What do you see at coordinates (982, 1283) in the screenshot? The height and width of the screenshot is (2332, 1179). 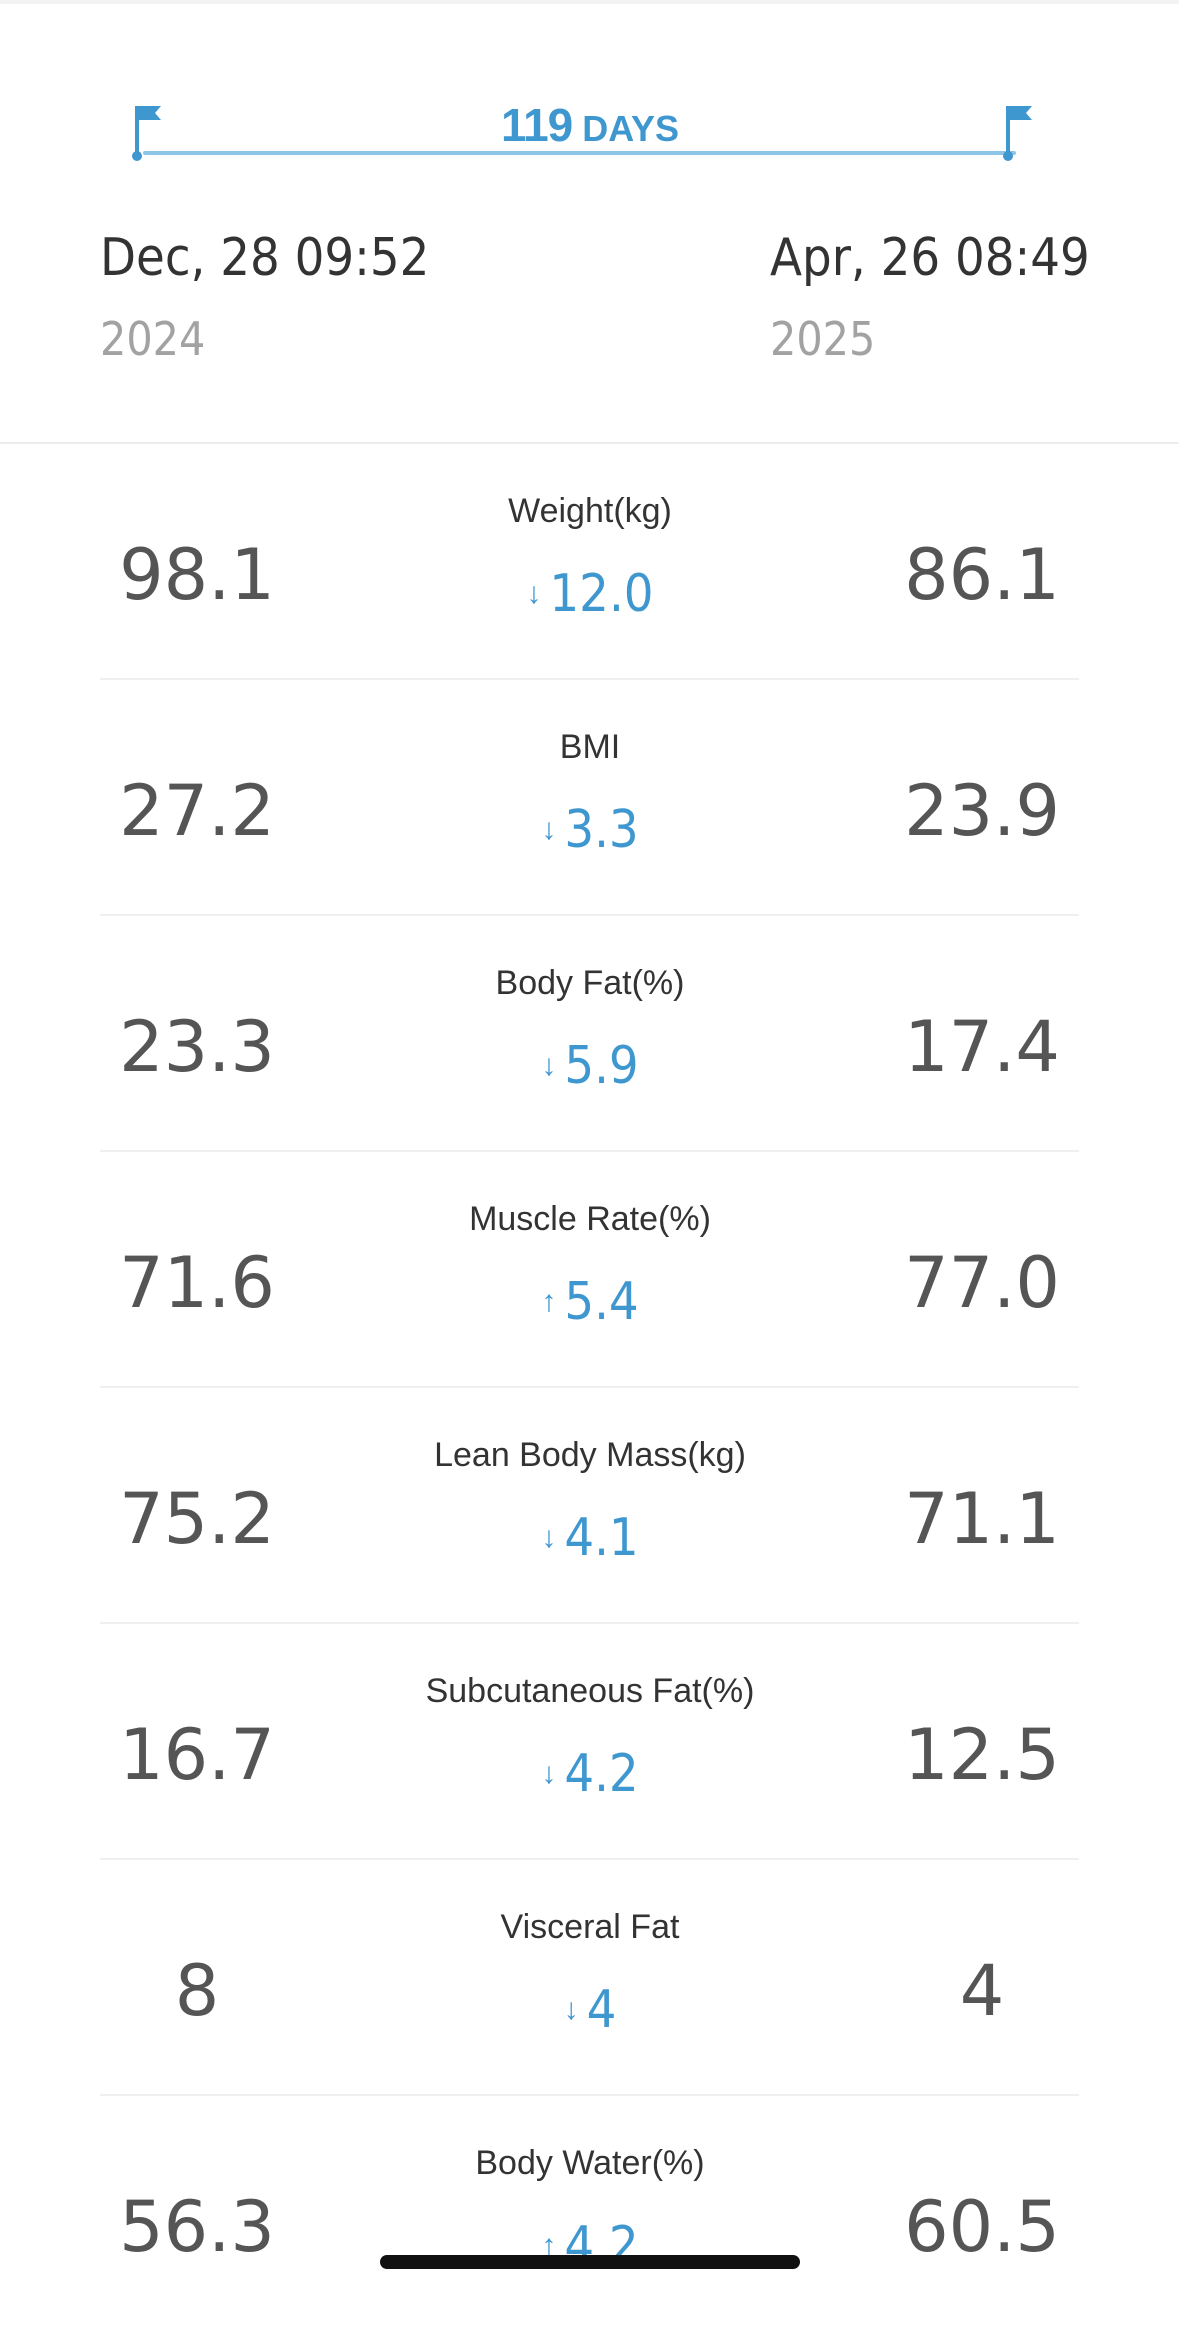 I see `end-value: 77.0` at bounding box center [982, 1283].